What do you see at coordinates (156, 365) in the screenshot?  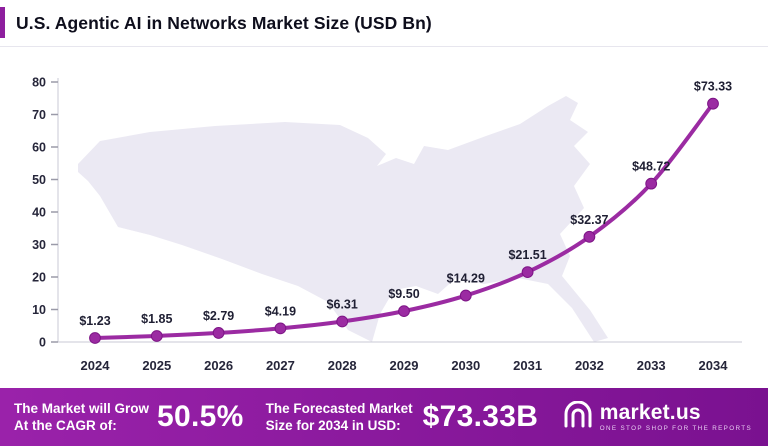 I see `x-tick-label: 2025` at bounding box center [156, 365].